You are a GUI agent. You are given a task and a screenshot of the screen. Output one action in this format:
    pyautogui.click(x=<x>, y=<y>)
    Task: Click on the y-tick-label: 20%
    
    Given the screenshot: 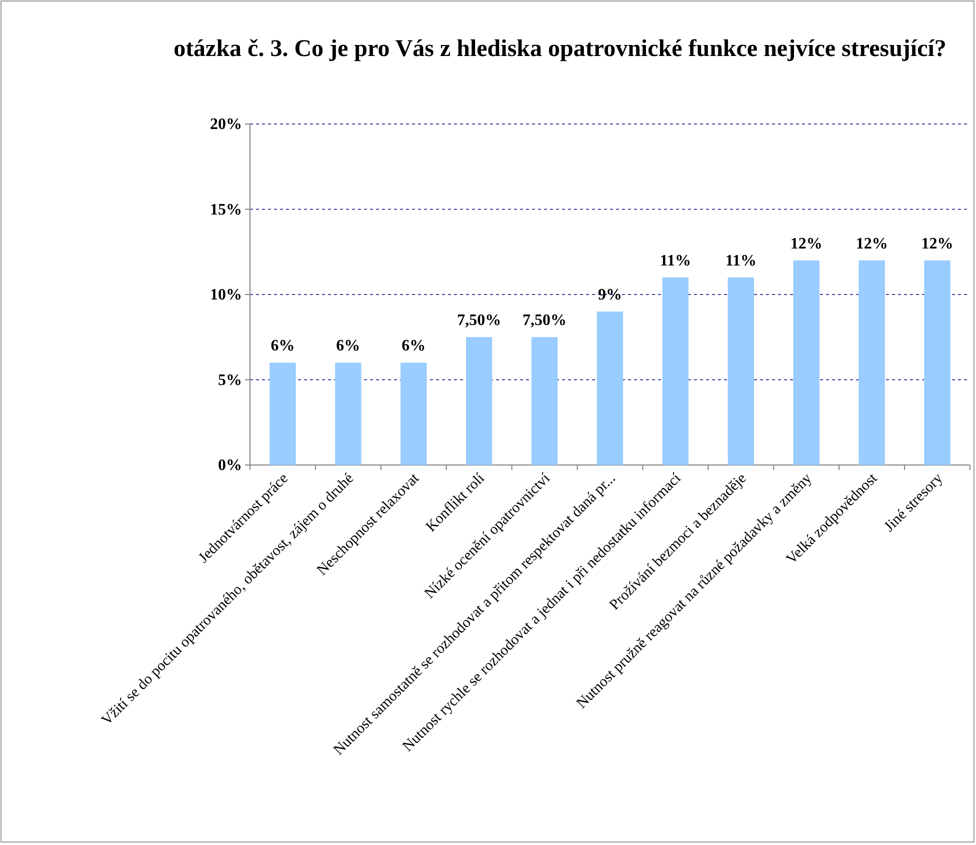 What is the action you would take?
    pyautogui.click(x=226, y=125)
    